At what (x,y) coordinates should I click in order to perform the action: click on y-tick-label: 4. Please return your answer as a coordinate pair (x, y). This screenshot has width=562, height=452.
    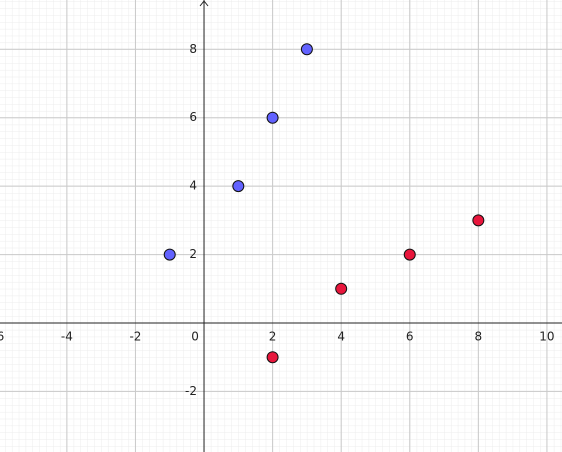
    Looking at the image, I should click on (193, 186).